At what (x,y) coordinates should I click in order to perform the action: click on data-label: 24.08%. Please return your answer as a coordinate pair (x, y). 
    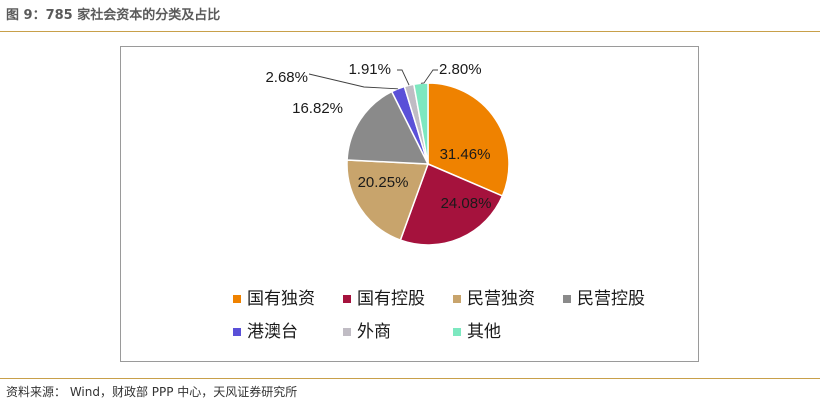
    Looking at the image, I should click on (466, 203).